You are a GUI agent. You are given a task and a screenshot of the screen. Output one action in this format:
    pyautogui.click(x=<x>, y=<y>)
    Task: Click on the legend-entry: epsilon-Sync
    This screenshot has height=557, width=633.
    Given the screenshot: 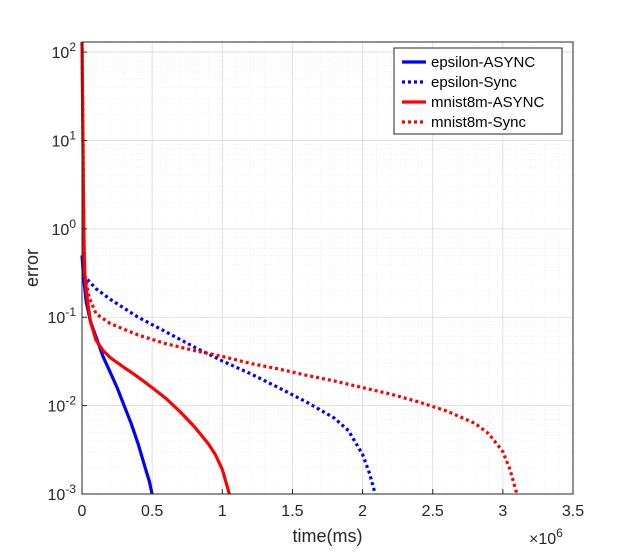 What is the action you would take?
    pyautogui.click(x=474, y=82)
    